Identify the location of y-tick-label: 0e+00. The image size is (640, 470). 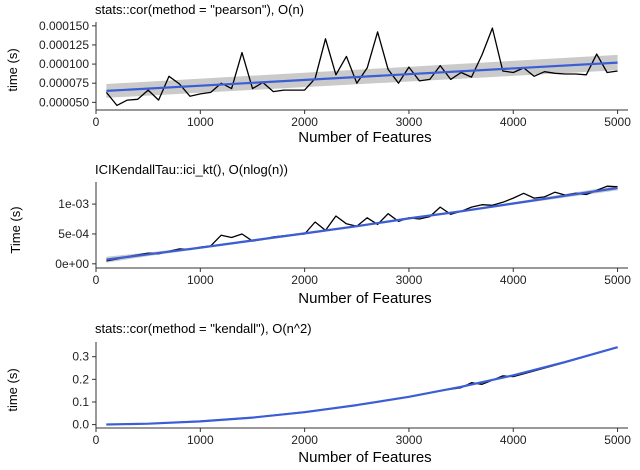
(72, 264).